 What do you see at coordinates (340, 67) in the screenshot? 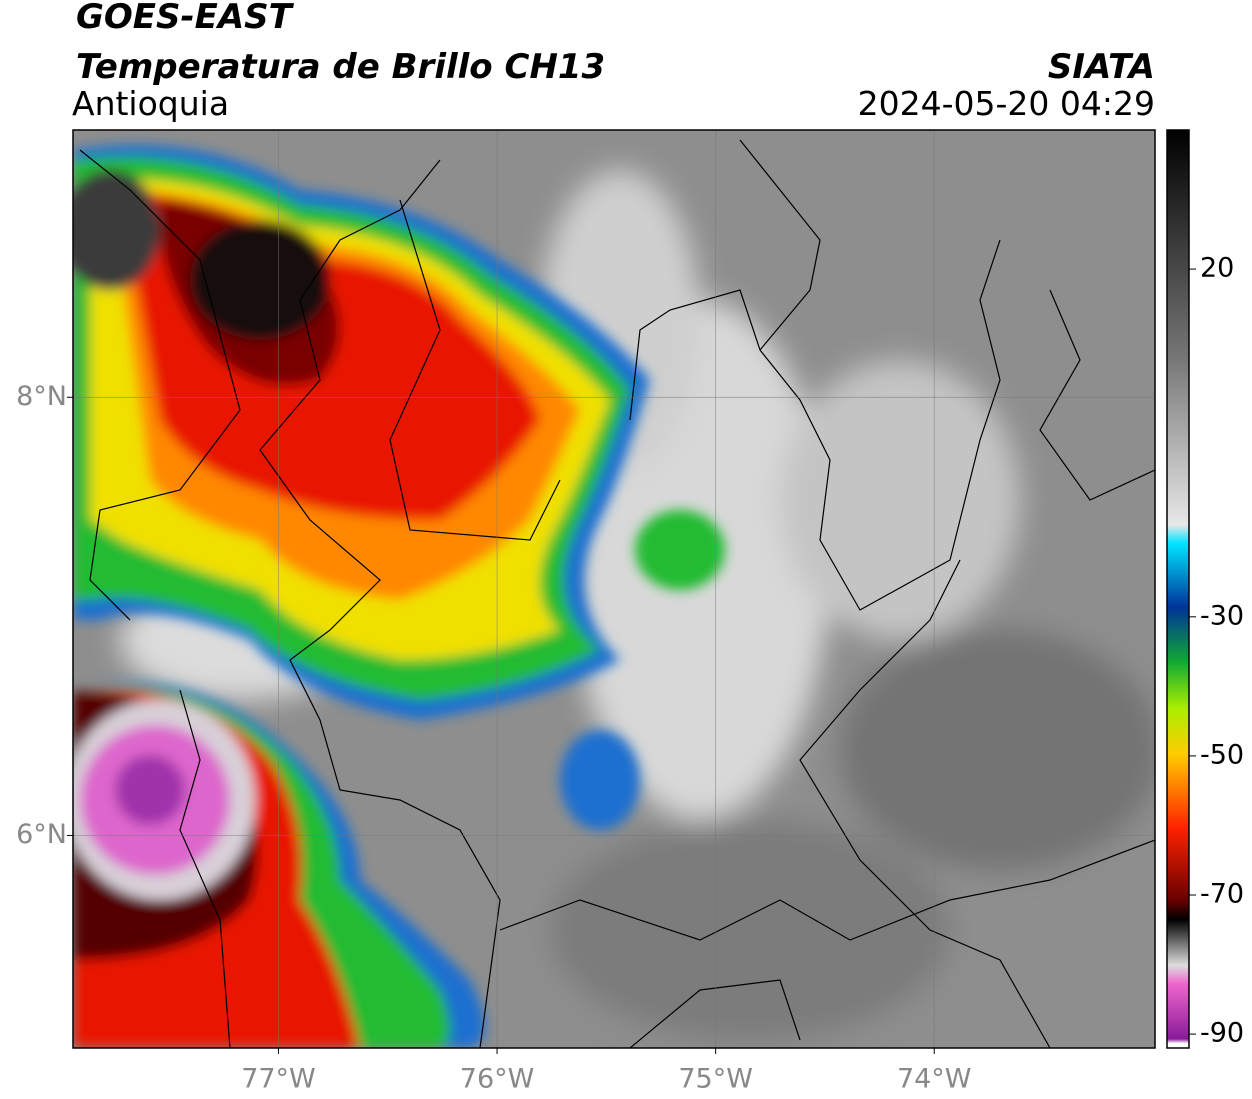
I see `subtitle: Temperatura de Brillo CH13` at bounding box center [340, 67].